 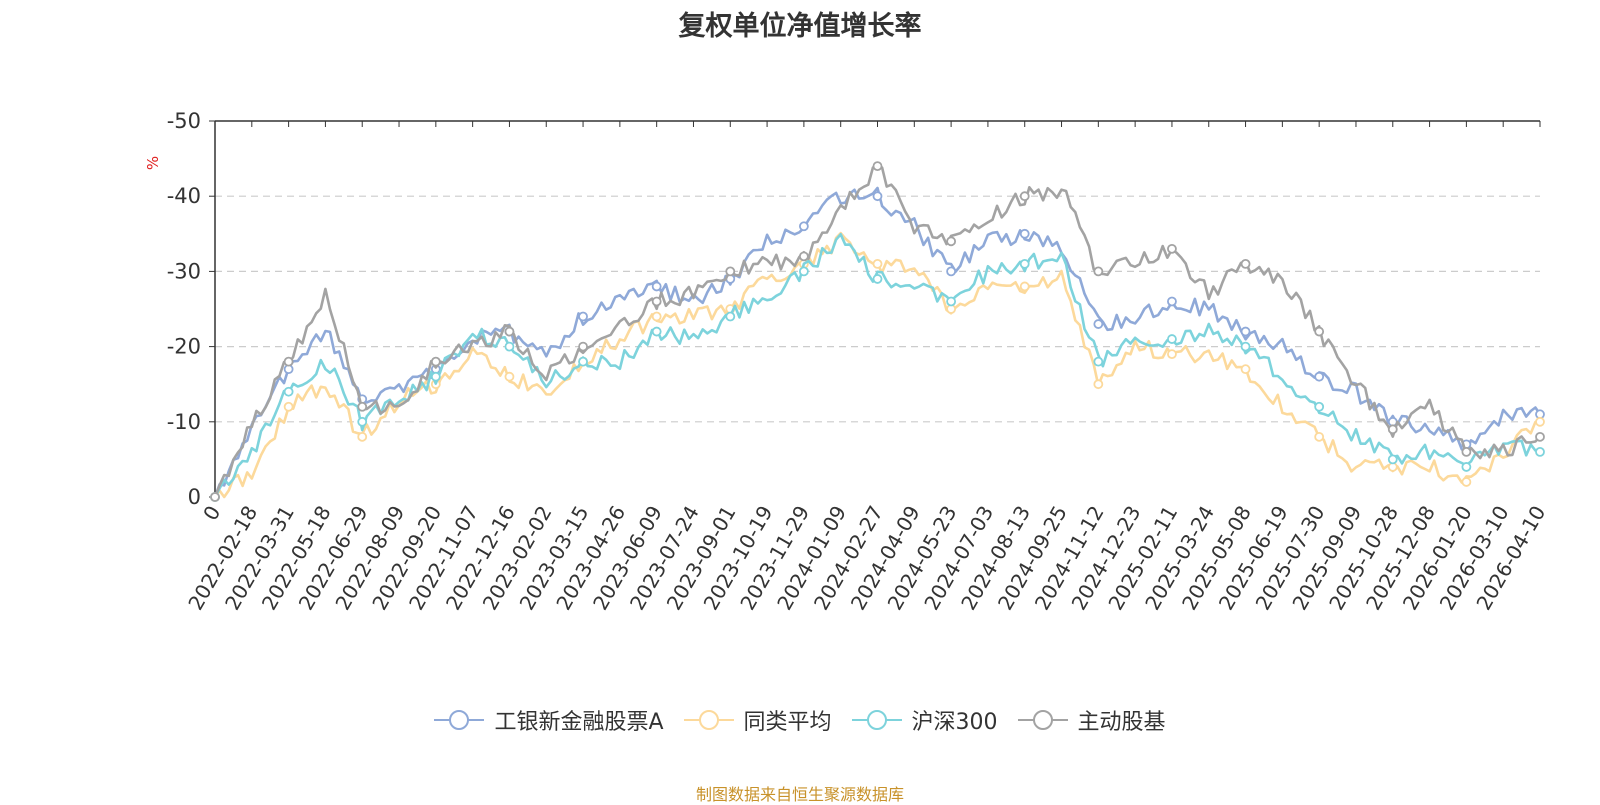 What do you see at coordinates (184, 196) in the screenshot?
I see `y-tick-label: -40` at bounding box center [184, 196].